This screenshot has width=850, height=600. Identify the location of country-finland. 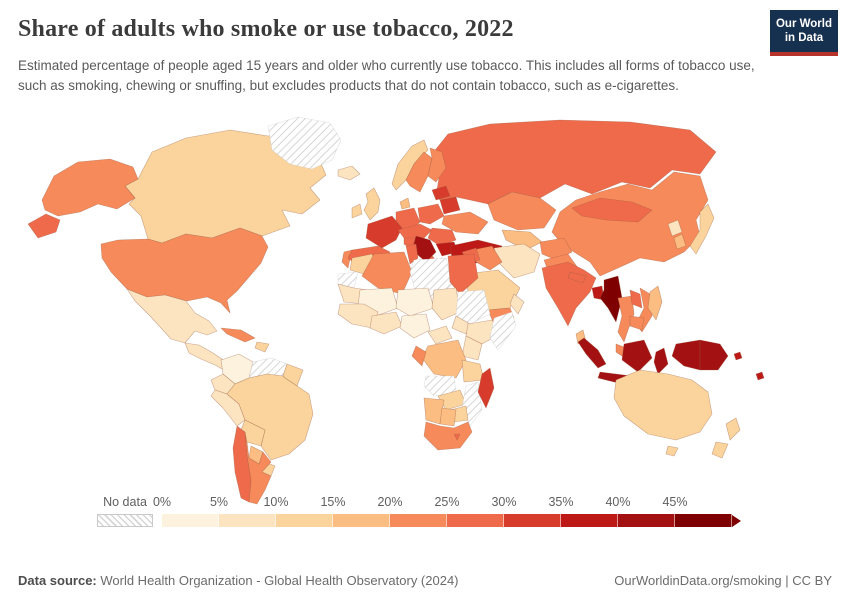
(437, 165).